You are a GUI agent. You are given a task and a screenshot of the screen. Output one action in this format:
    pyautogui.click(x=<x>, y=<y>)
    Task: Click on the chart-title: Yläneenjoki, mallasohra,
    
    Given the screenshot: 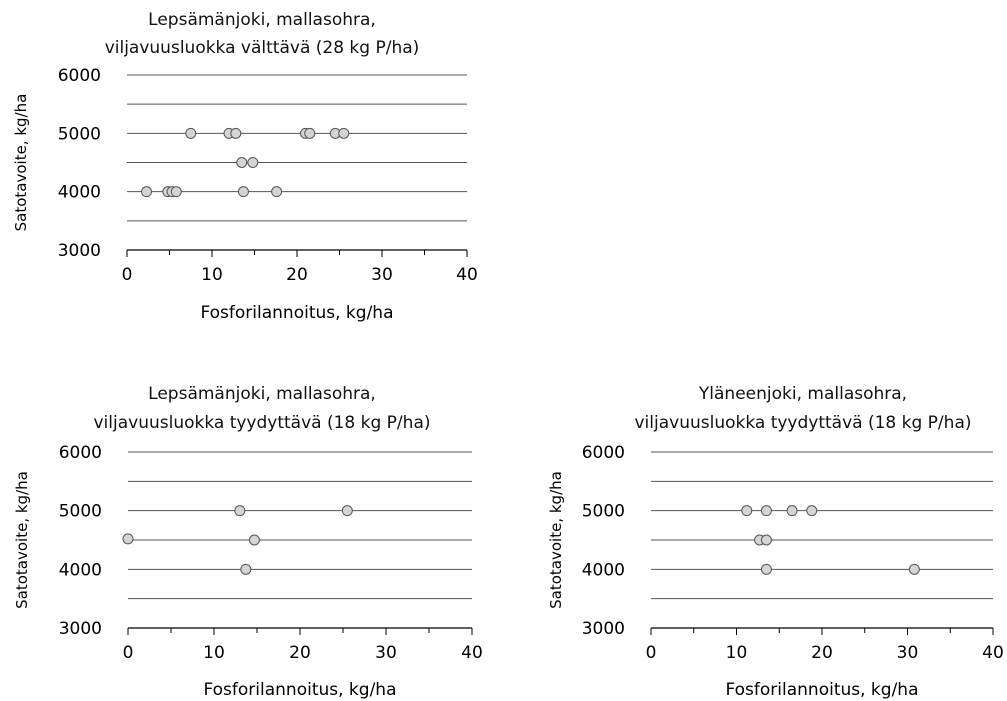 What is the action you would take?
    pyautogui.click(x=802, y=394)
    